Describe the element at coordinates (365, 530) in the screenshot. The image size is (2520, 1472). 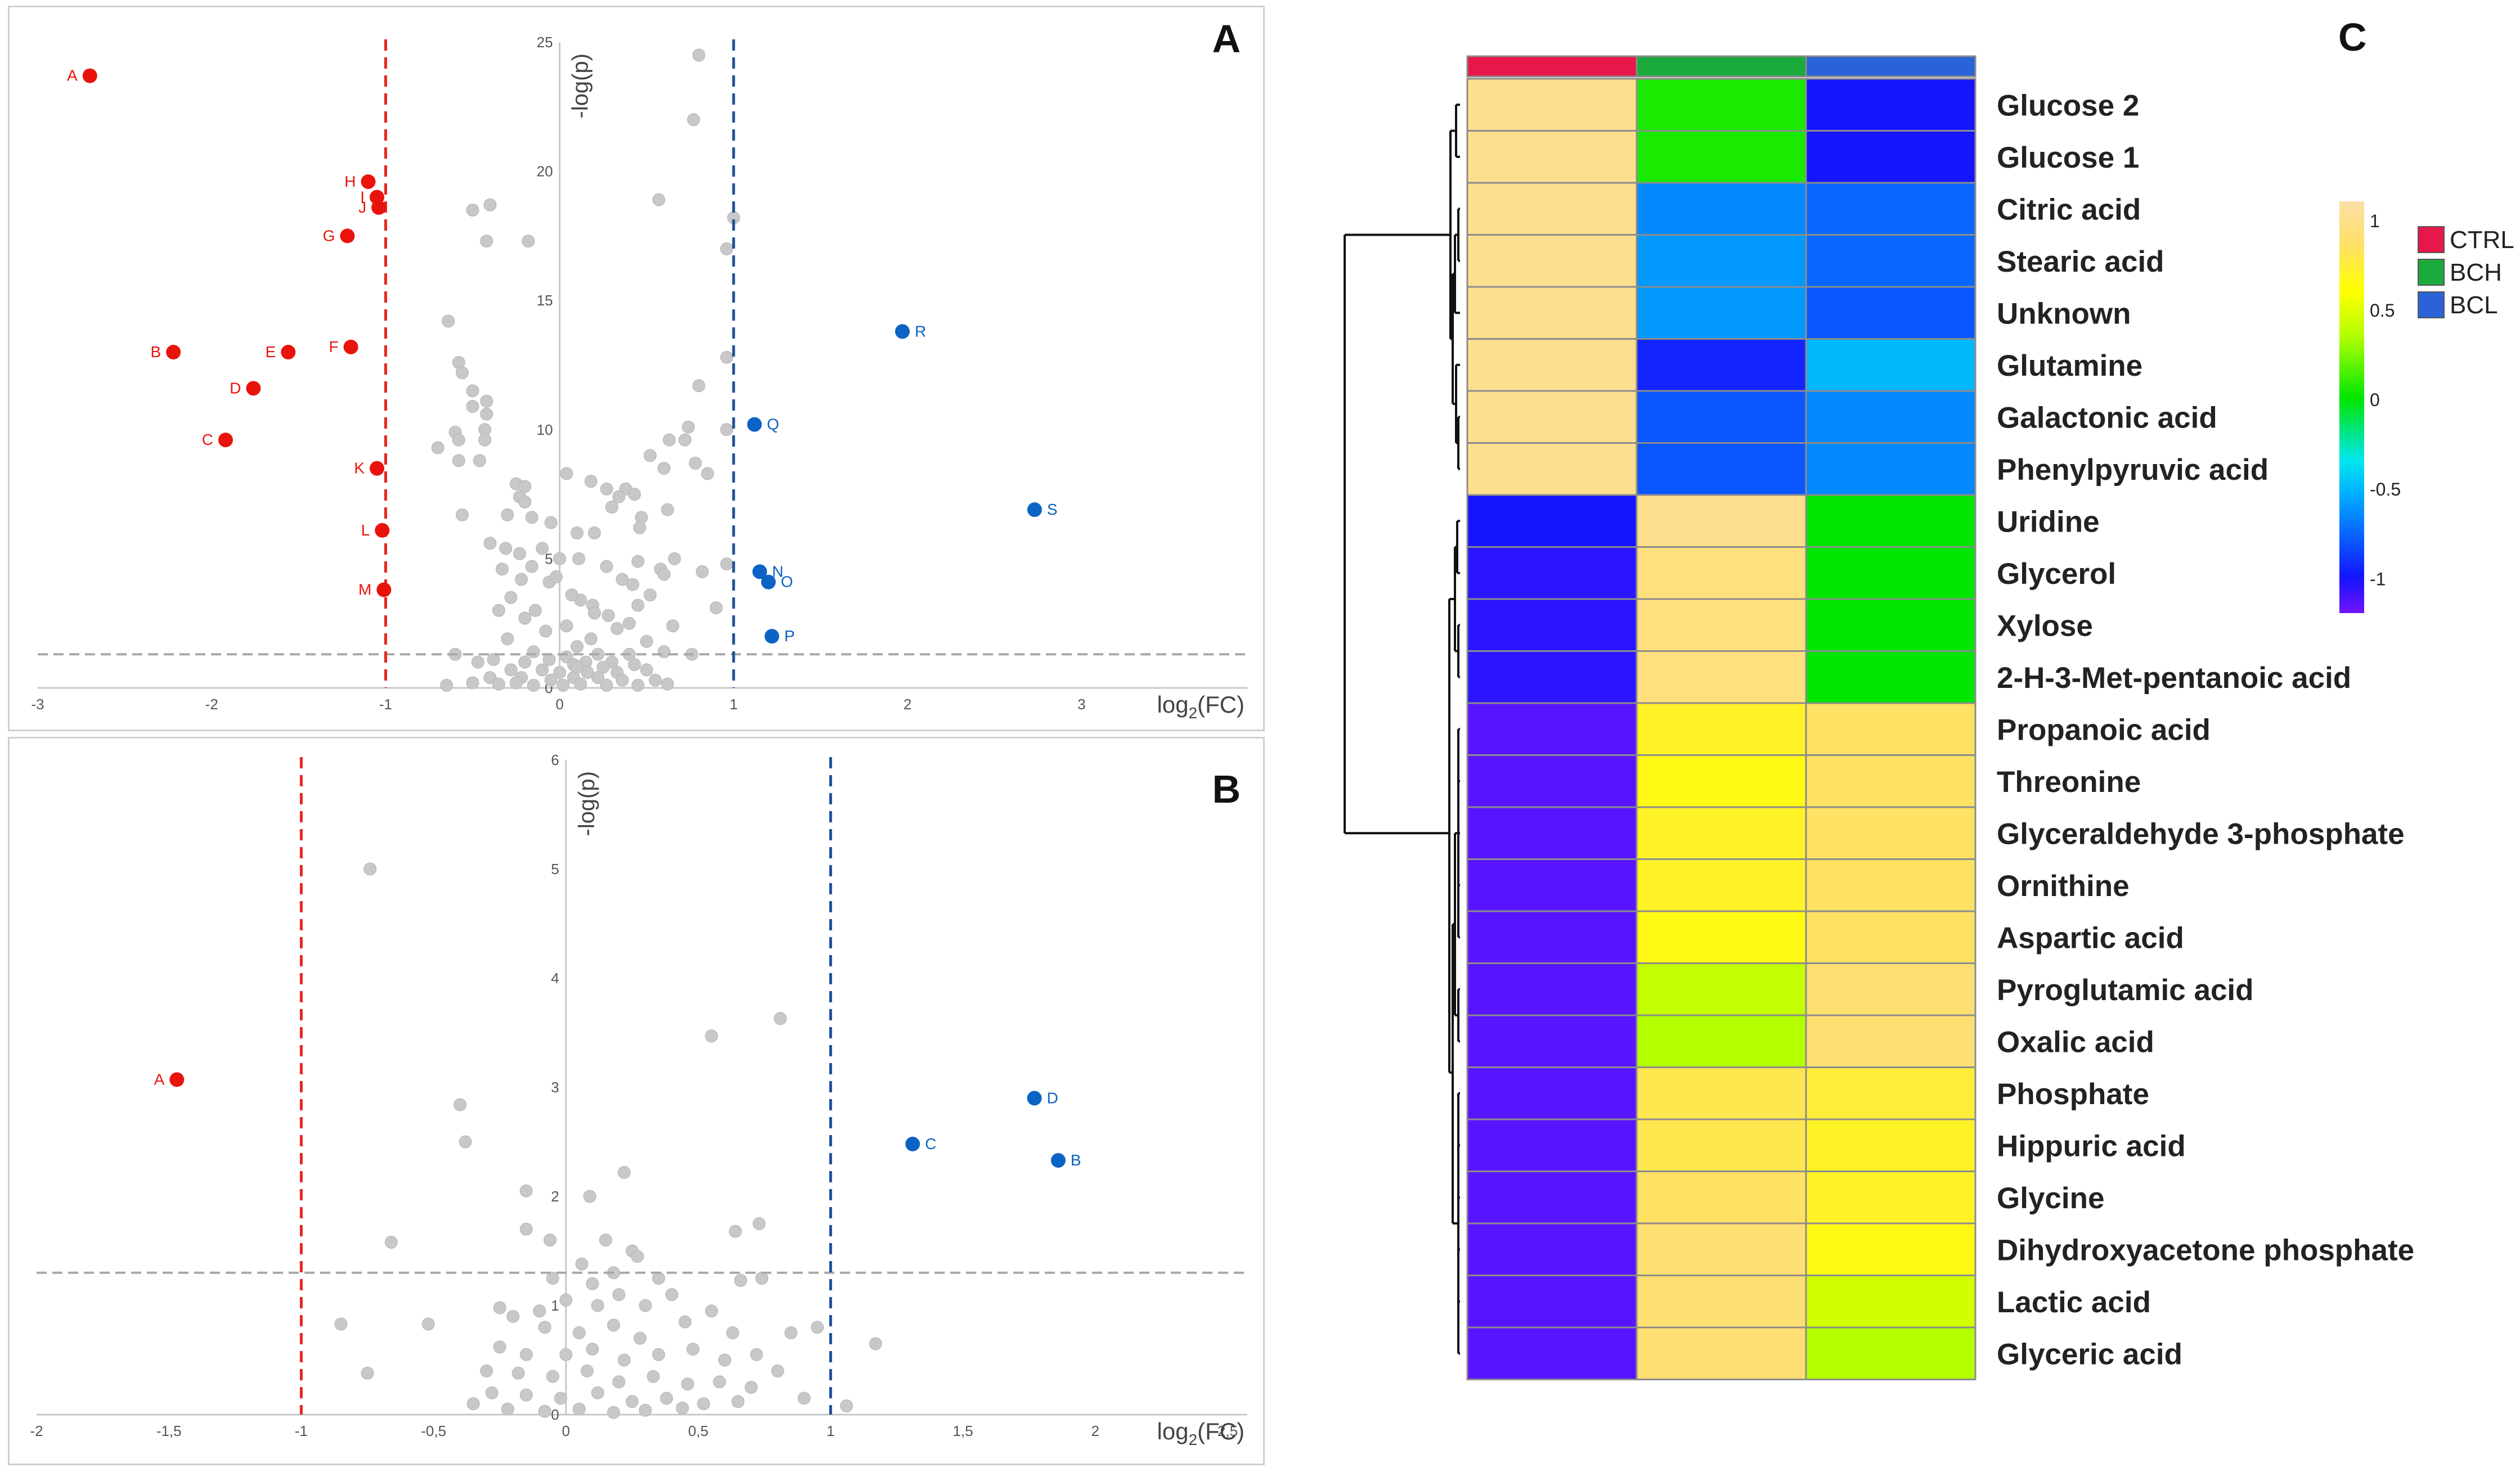
I see `point-label: L` at that location.